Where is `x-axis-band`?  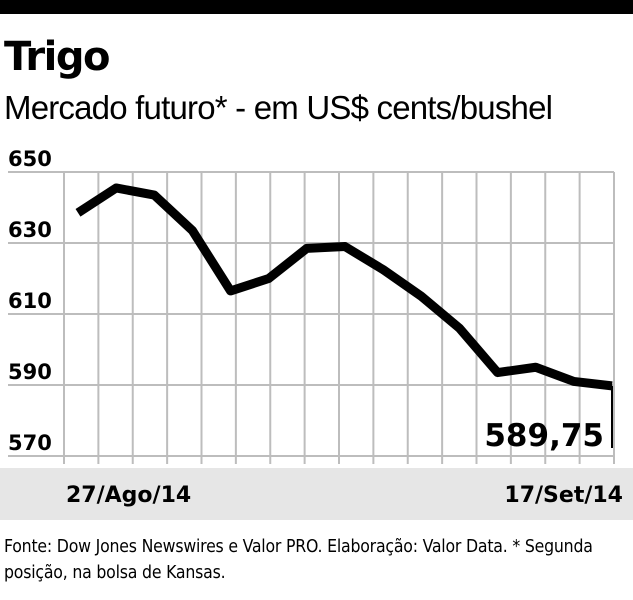
x-axis-band is located at coordinates (316, 494).